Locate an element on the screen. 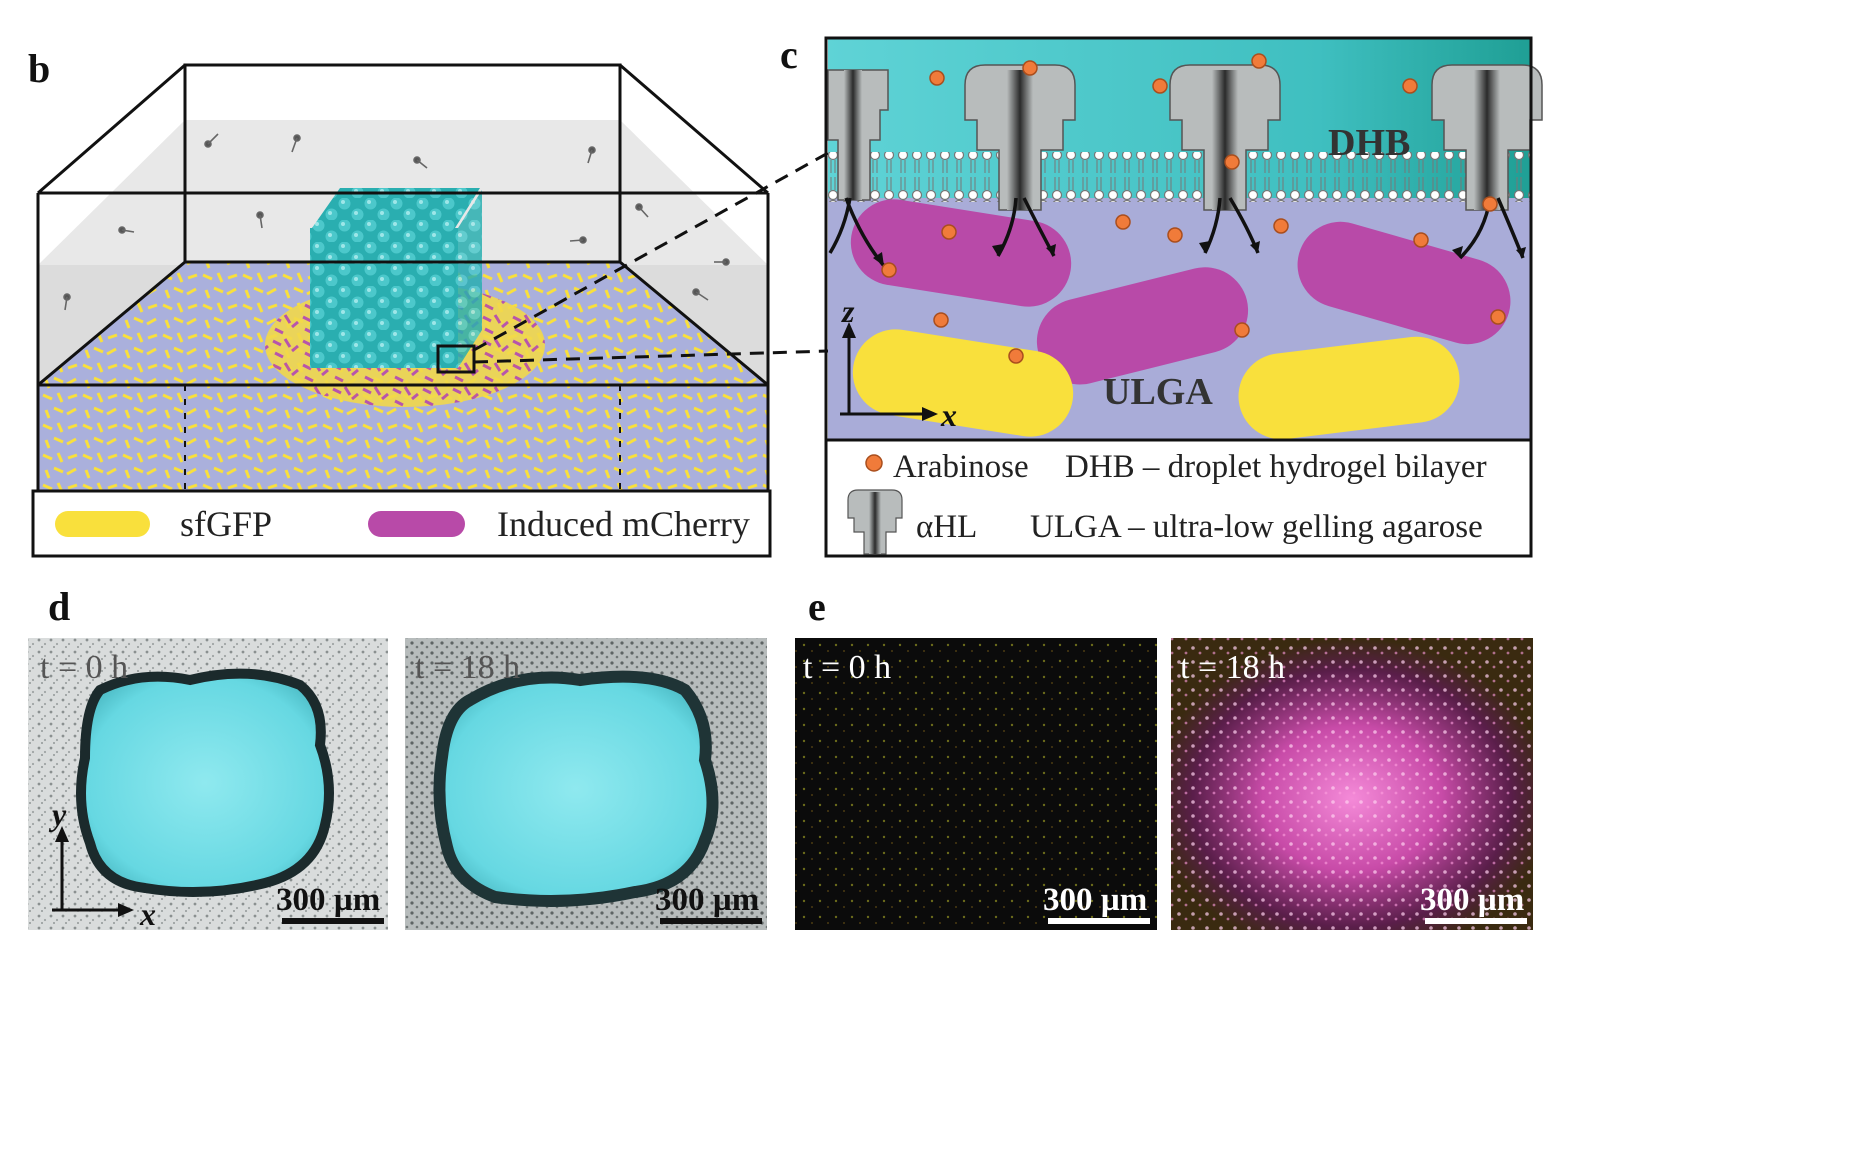  mcherry-label: Induced mCherry is located at coordinates (623, 524).